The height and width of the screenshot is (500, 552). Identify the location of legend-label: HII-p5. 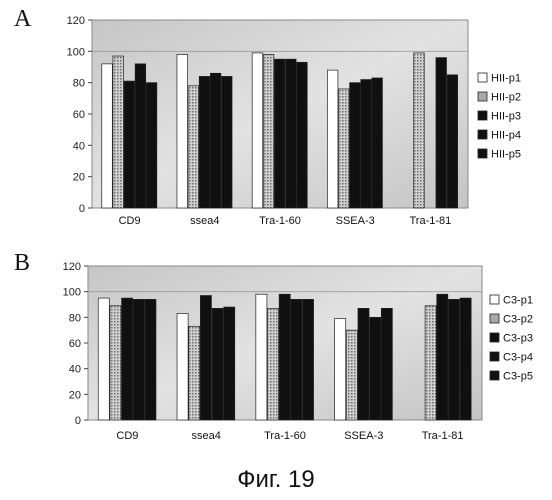
(506, 155).